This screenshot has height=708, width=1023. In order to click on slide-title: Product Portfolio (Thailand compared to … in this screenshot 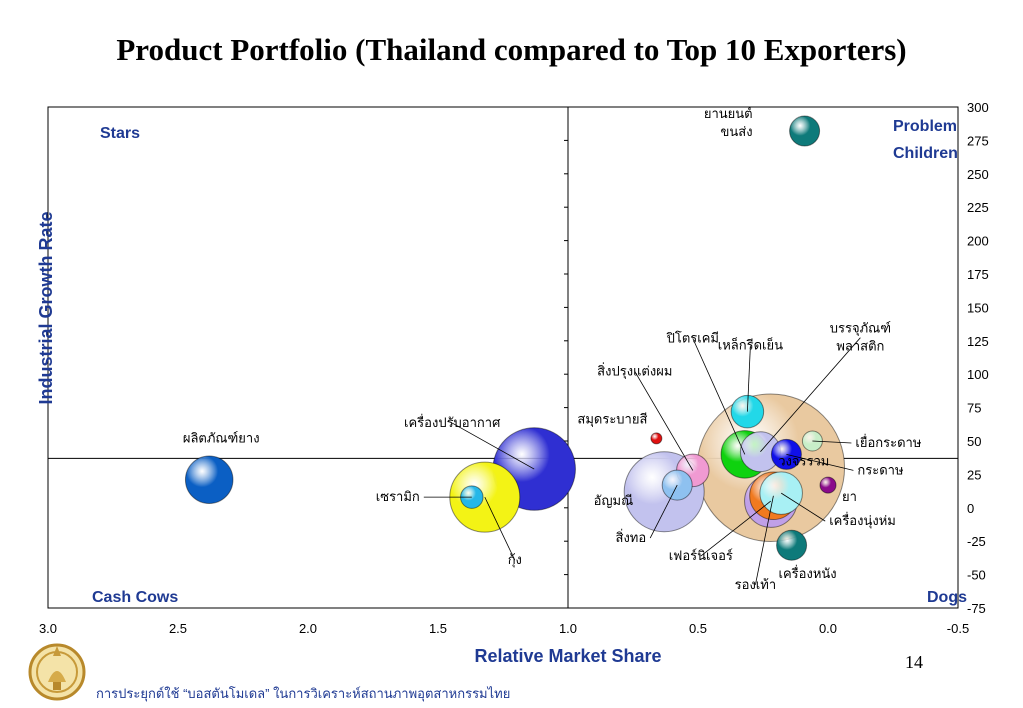, I will do `click(511, 49)`.